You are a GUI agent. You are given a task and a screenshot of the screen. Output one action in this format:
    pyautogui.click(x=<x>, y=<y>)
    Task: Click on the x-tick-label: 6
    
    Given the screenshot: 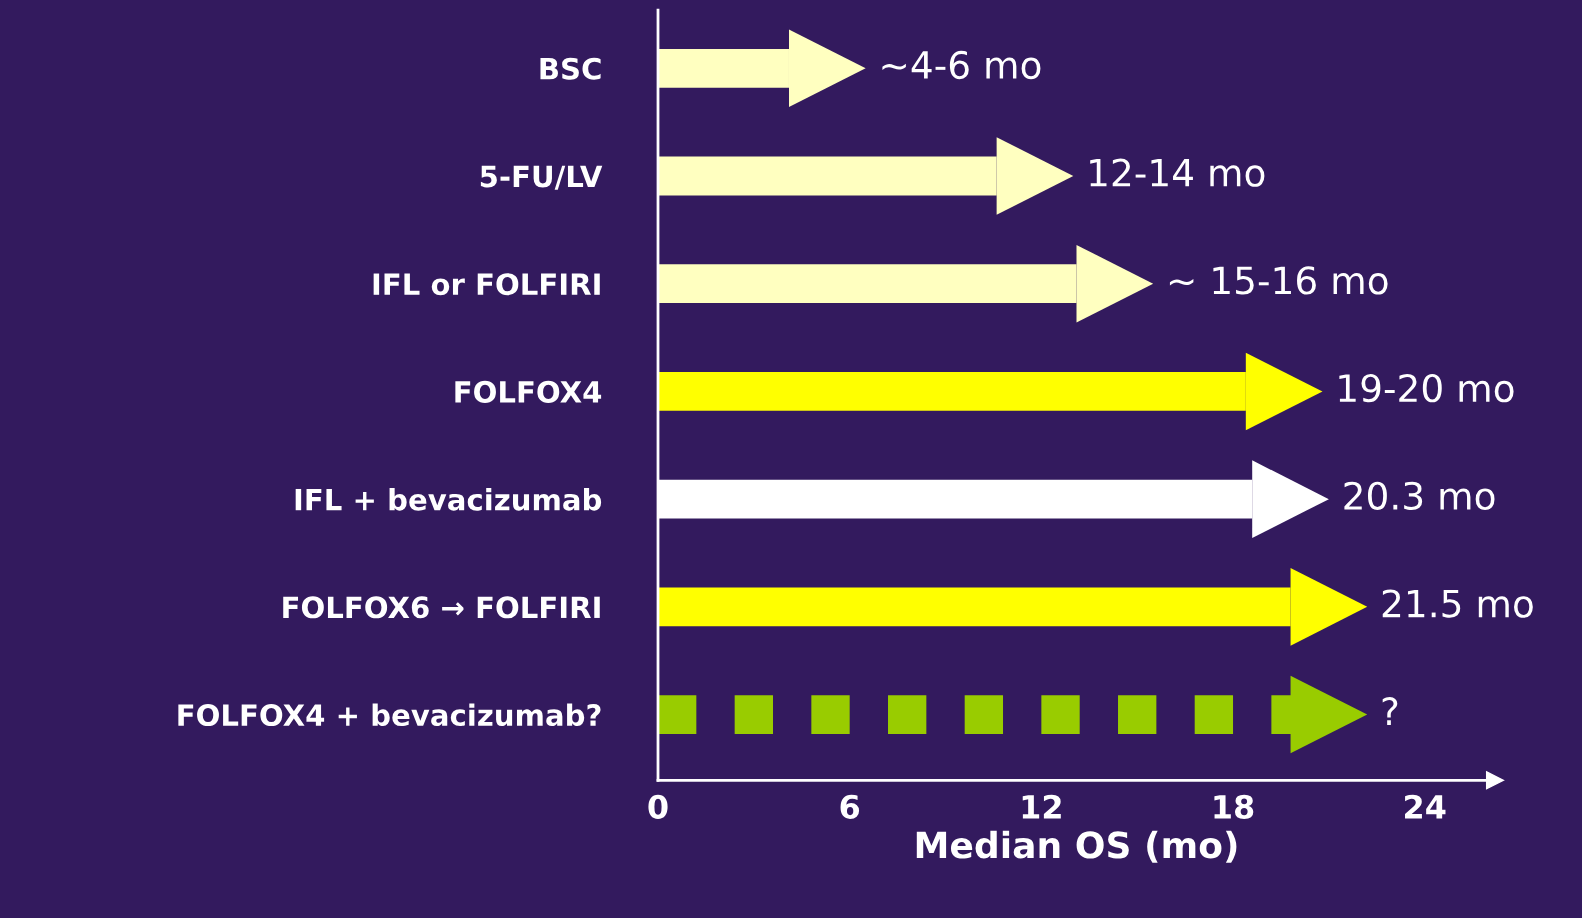 What is the action you would take?
    pyautogui.click(x=850, y=806)
    